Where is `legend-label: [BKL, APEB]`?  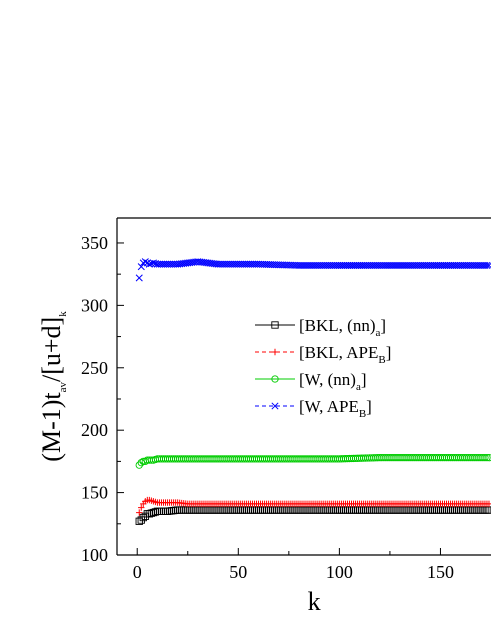 legend-label: [BKL, APEB] is located at coordinates (345, 354).